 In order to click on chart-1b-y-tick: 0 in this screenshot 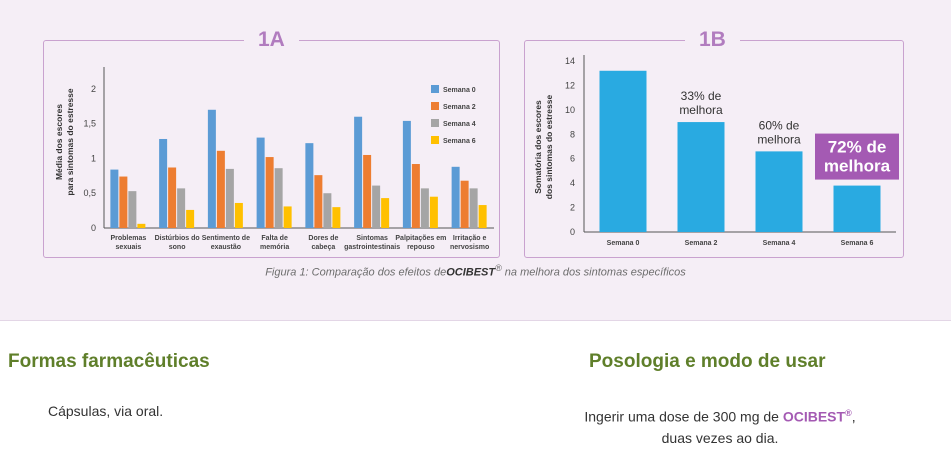, I will do `click(572, 232)`.